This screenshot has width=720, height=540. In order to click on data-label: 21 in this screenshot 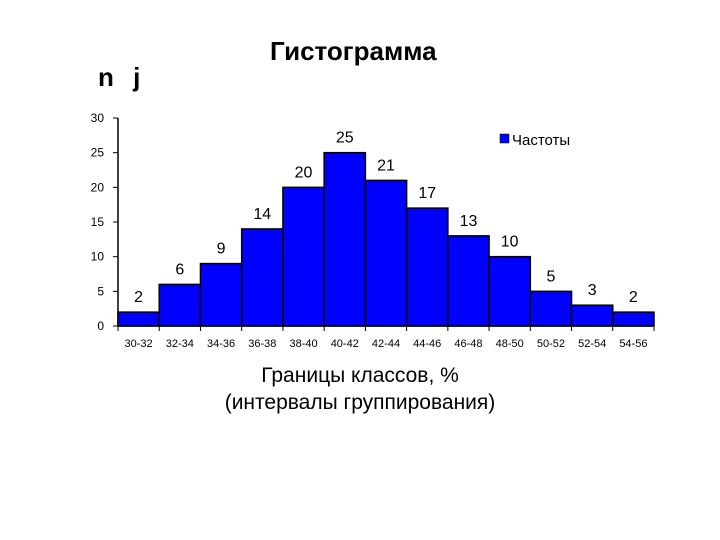, I will do `click(386, 165)`.